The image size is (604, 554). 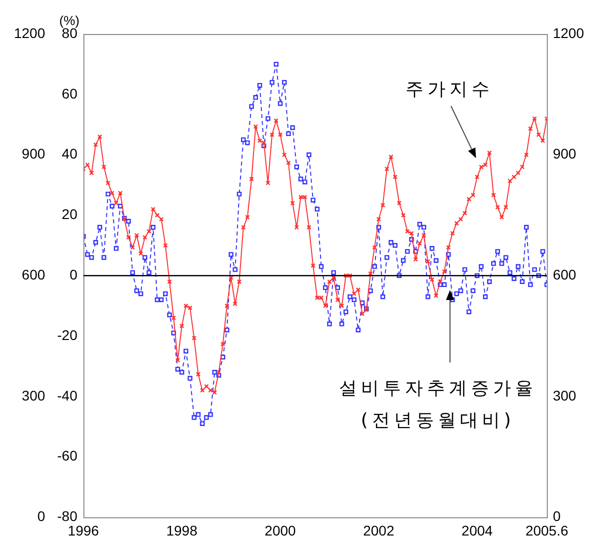 I want to click on y2-tick-label: 600, so click(x=564, y=274).